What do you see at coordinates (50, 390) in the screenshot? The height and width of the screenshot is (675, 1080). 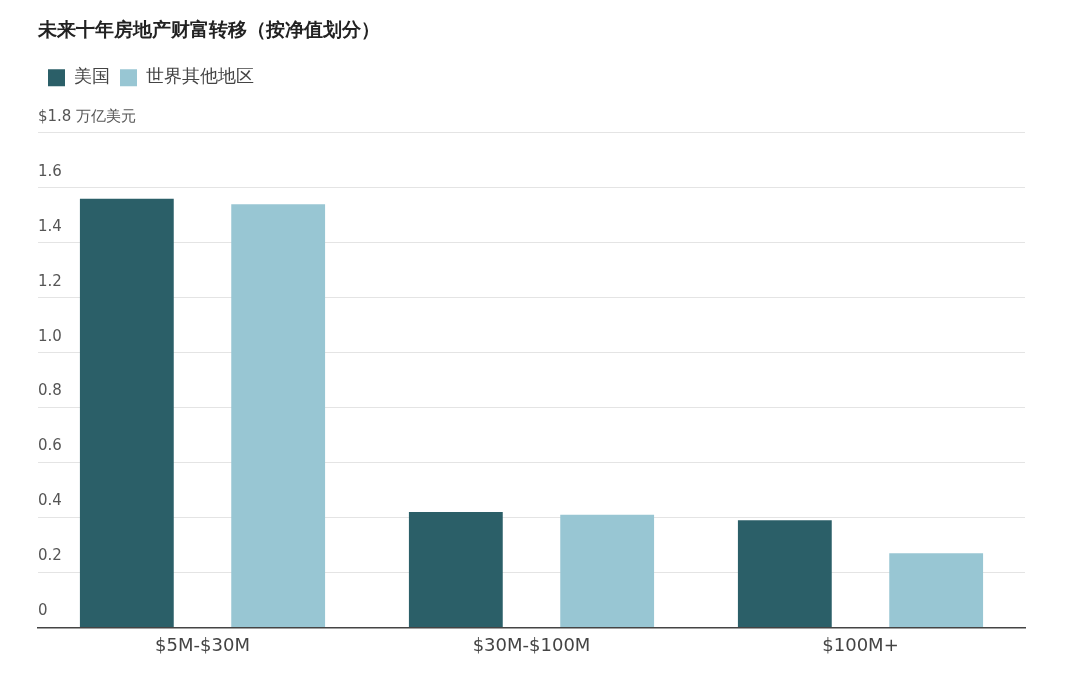 I see `y-tick-label: 0.8` at bounding box center [50, 390].